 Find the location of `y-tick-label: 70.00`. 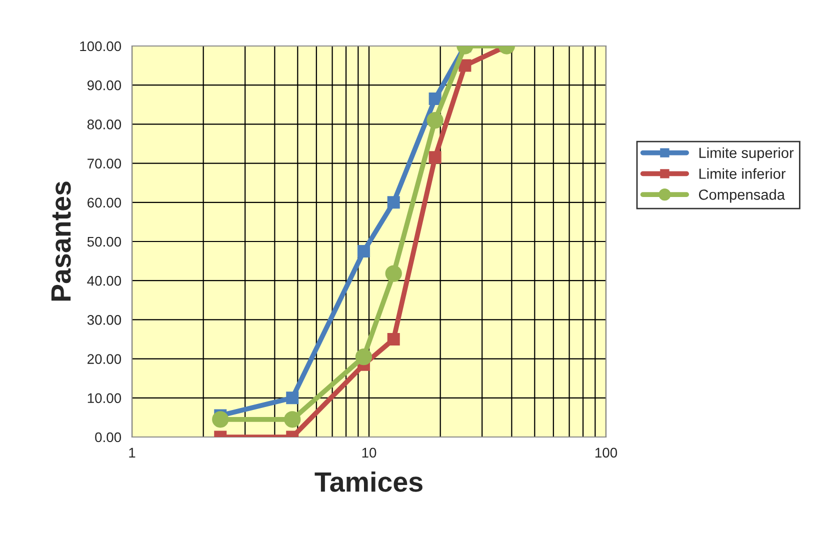

y-tick-label: 70.00 is located at coordinates (105, 163).